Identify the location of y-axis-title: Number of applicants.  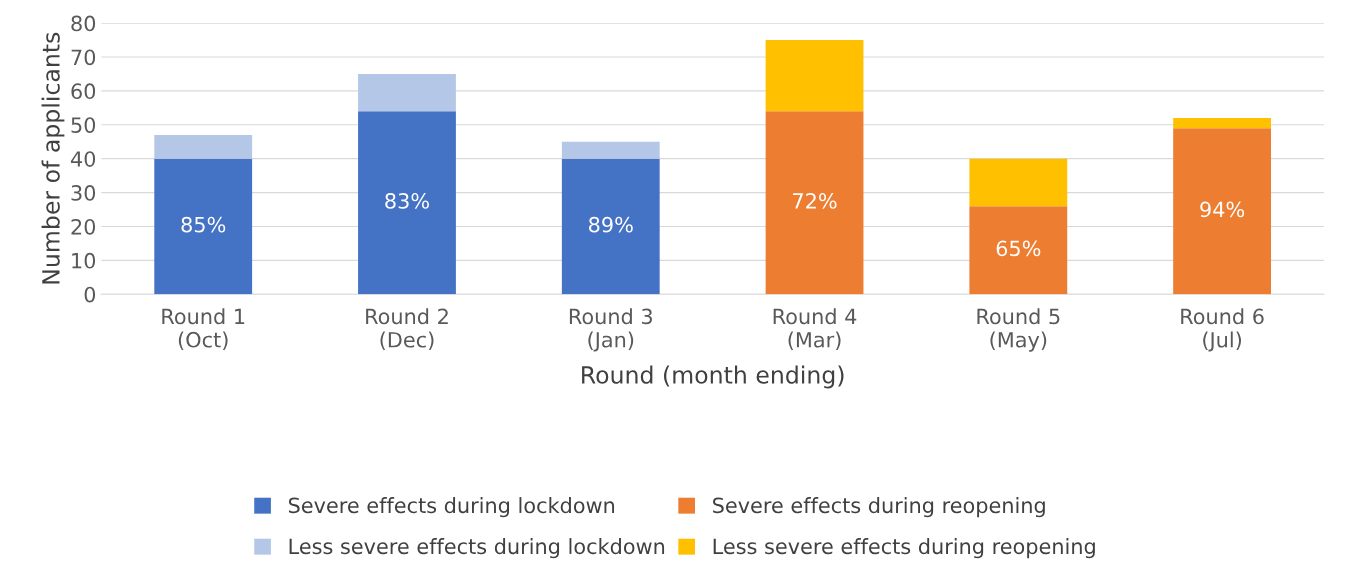
(53, 158).